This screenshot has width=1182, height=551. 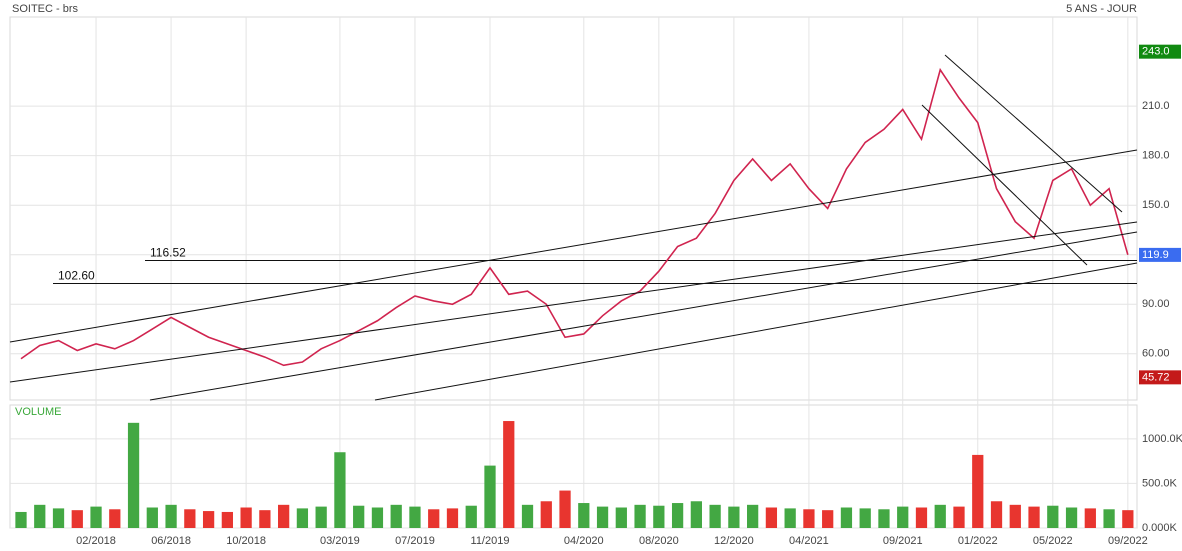 What do you see at coordinates (415, 541) in the screenshot?
I see `x-tick-label: 07/2019` at bounding box center [415, 541].